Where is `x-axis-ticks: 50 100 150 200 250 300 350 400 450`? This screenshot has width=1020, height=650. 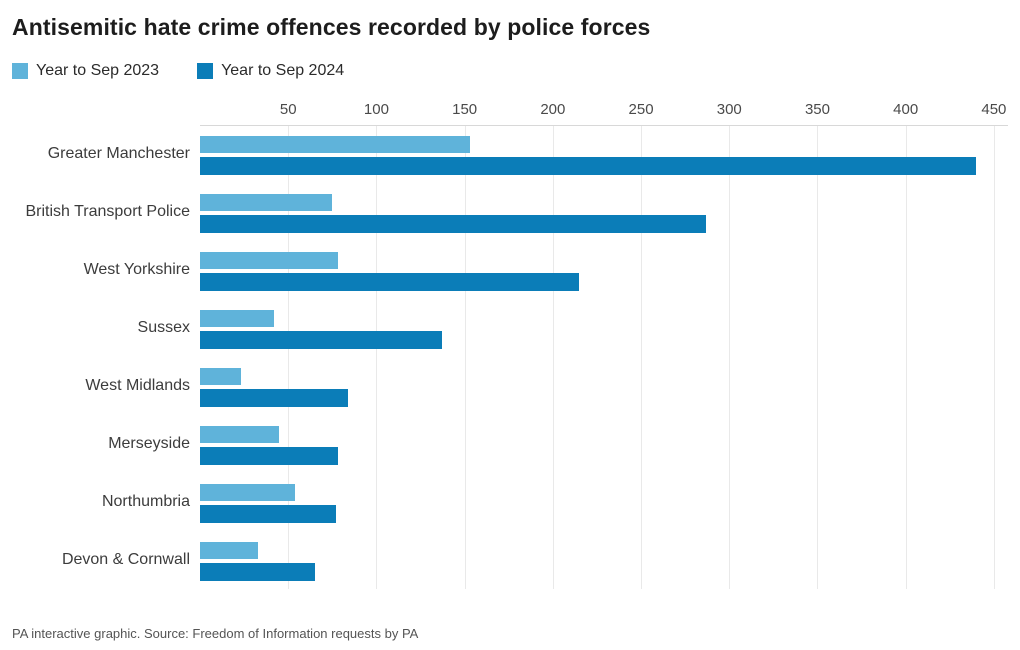
x-axis-ticks: 50 100 150 200 250 300 350 400 450 is located at coordinates (604, 109).